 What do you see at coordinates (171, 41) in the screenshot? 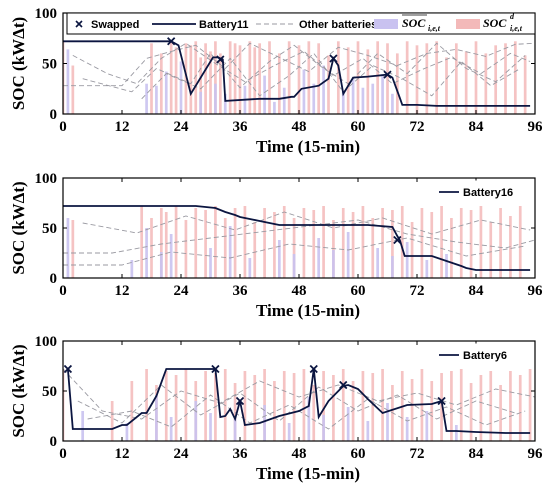
I see `swapped-marker` at bounding box center [171, 41].